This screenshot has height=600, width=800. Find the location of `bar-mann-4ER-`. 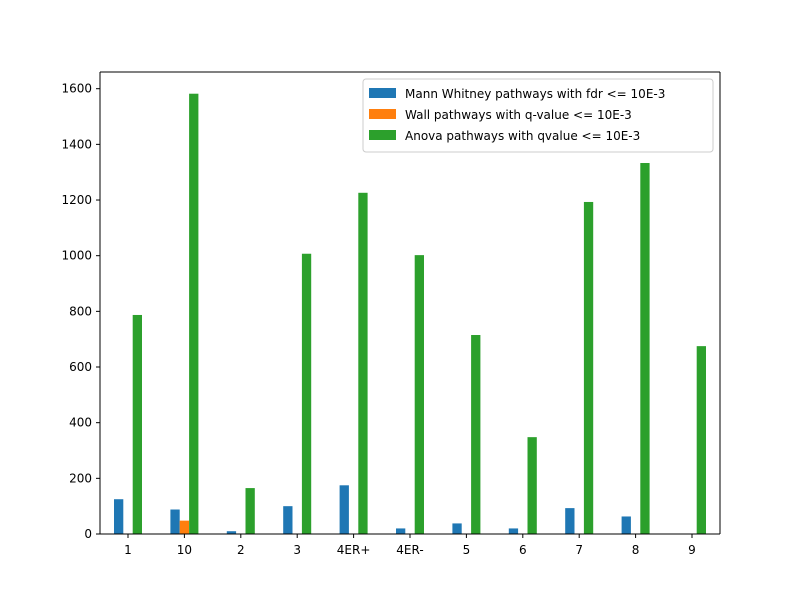

bar-mann-4ER- is located at coordinates (401, 531).